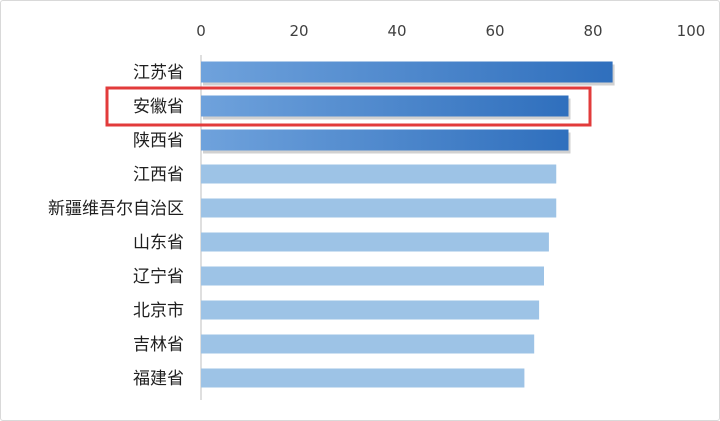 This screenshot has height=421, width=720. What do you see at coordinates (158, 175) in the screenshot?
I see `category-label: 江西省` at bounding box center [158, 175].